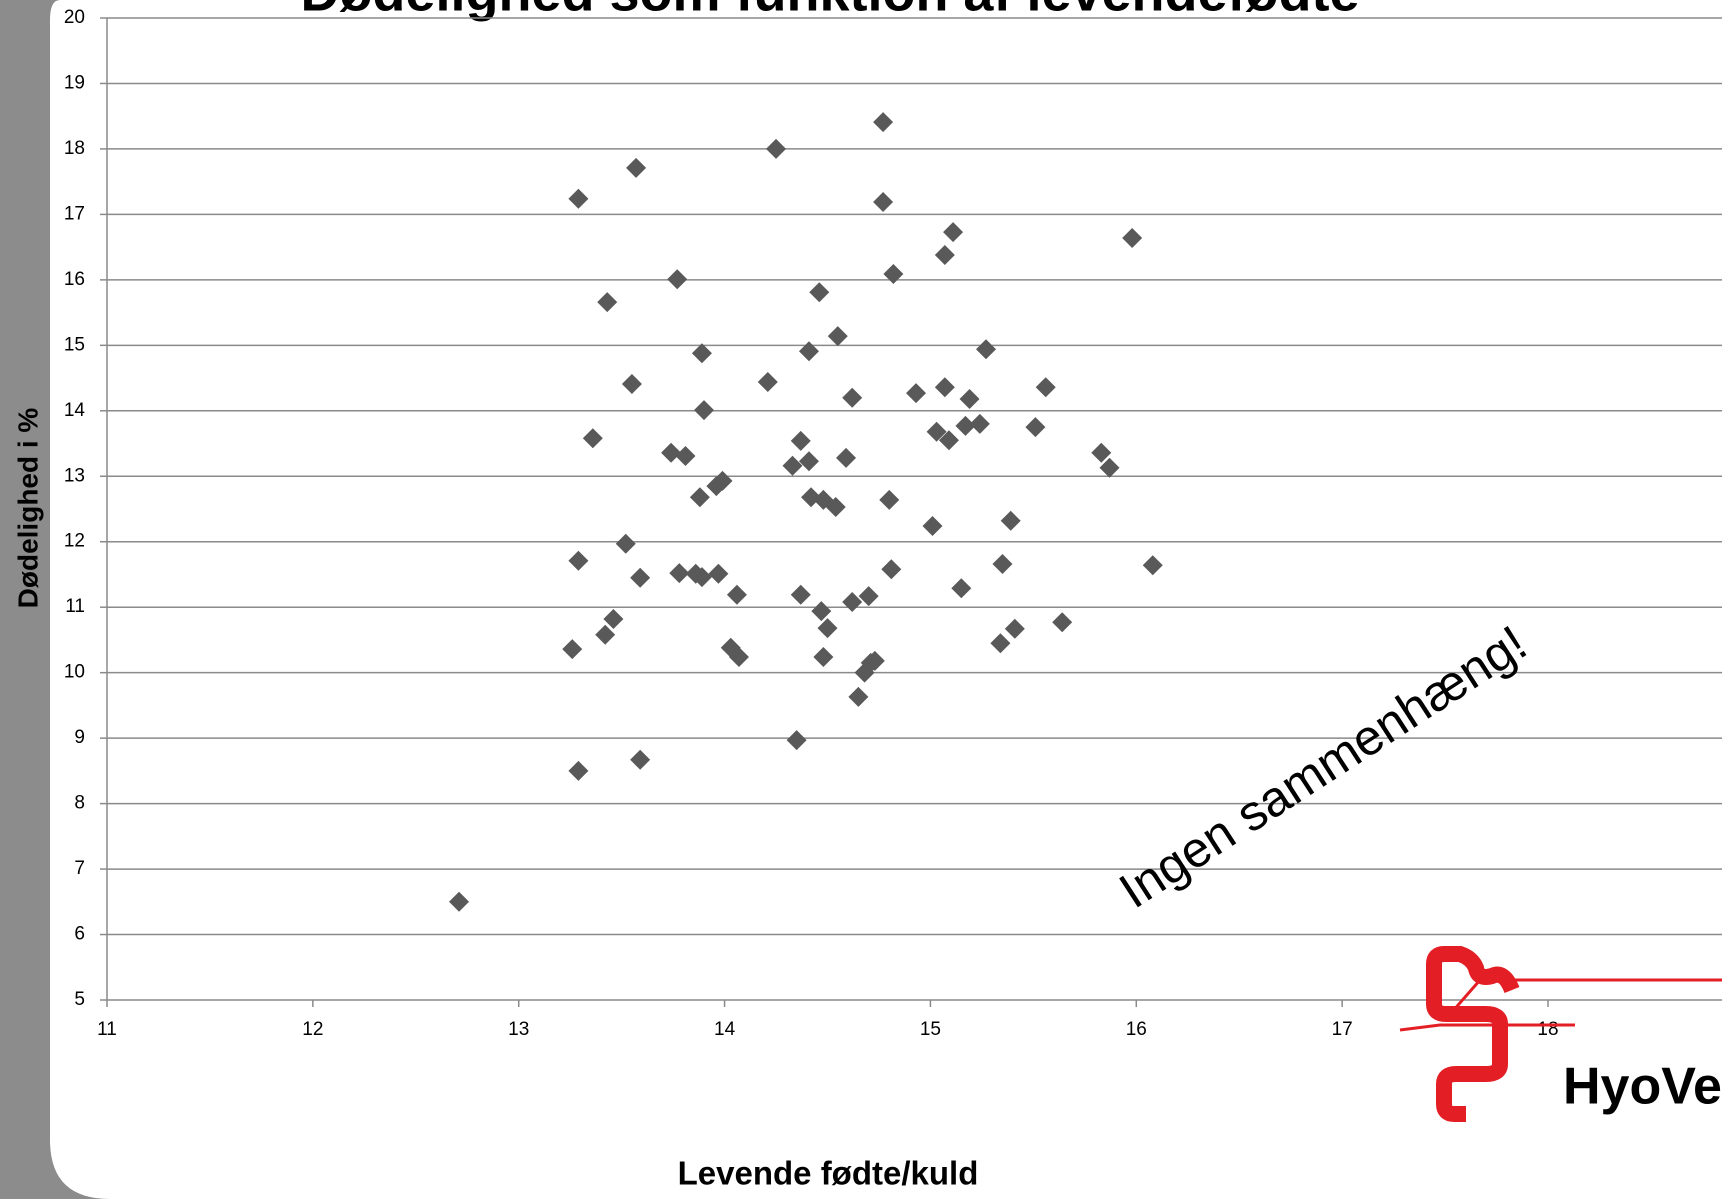 The width and height of the screenshot is (1722, 1199). Describe the element at coordinates (74, 82) in the screenshot. I see `y-tick-label: 19` at that location.